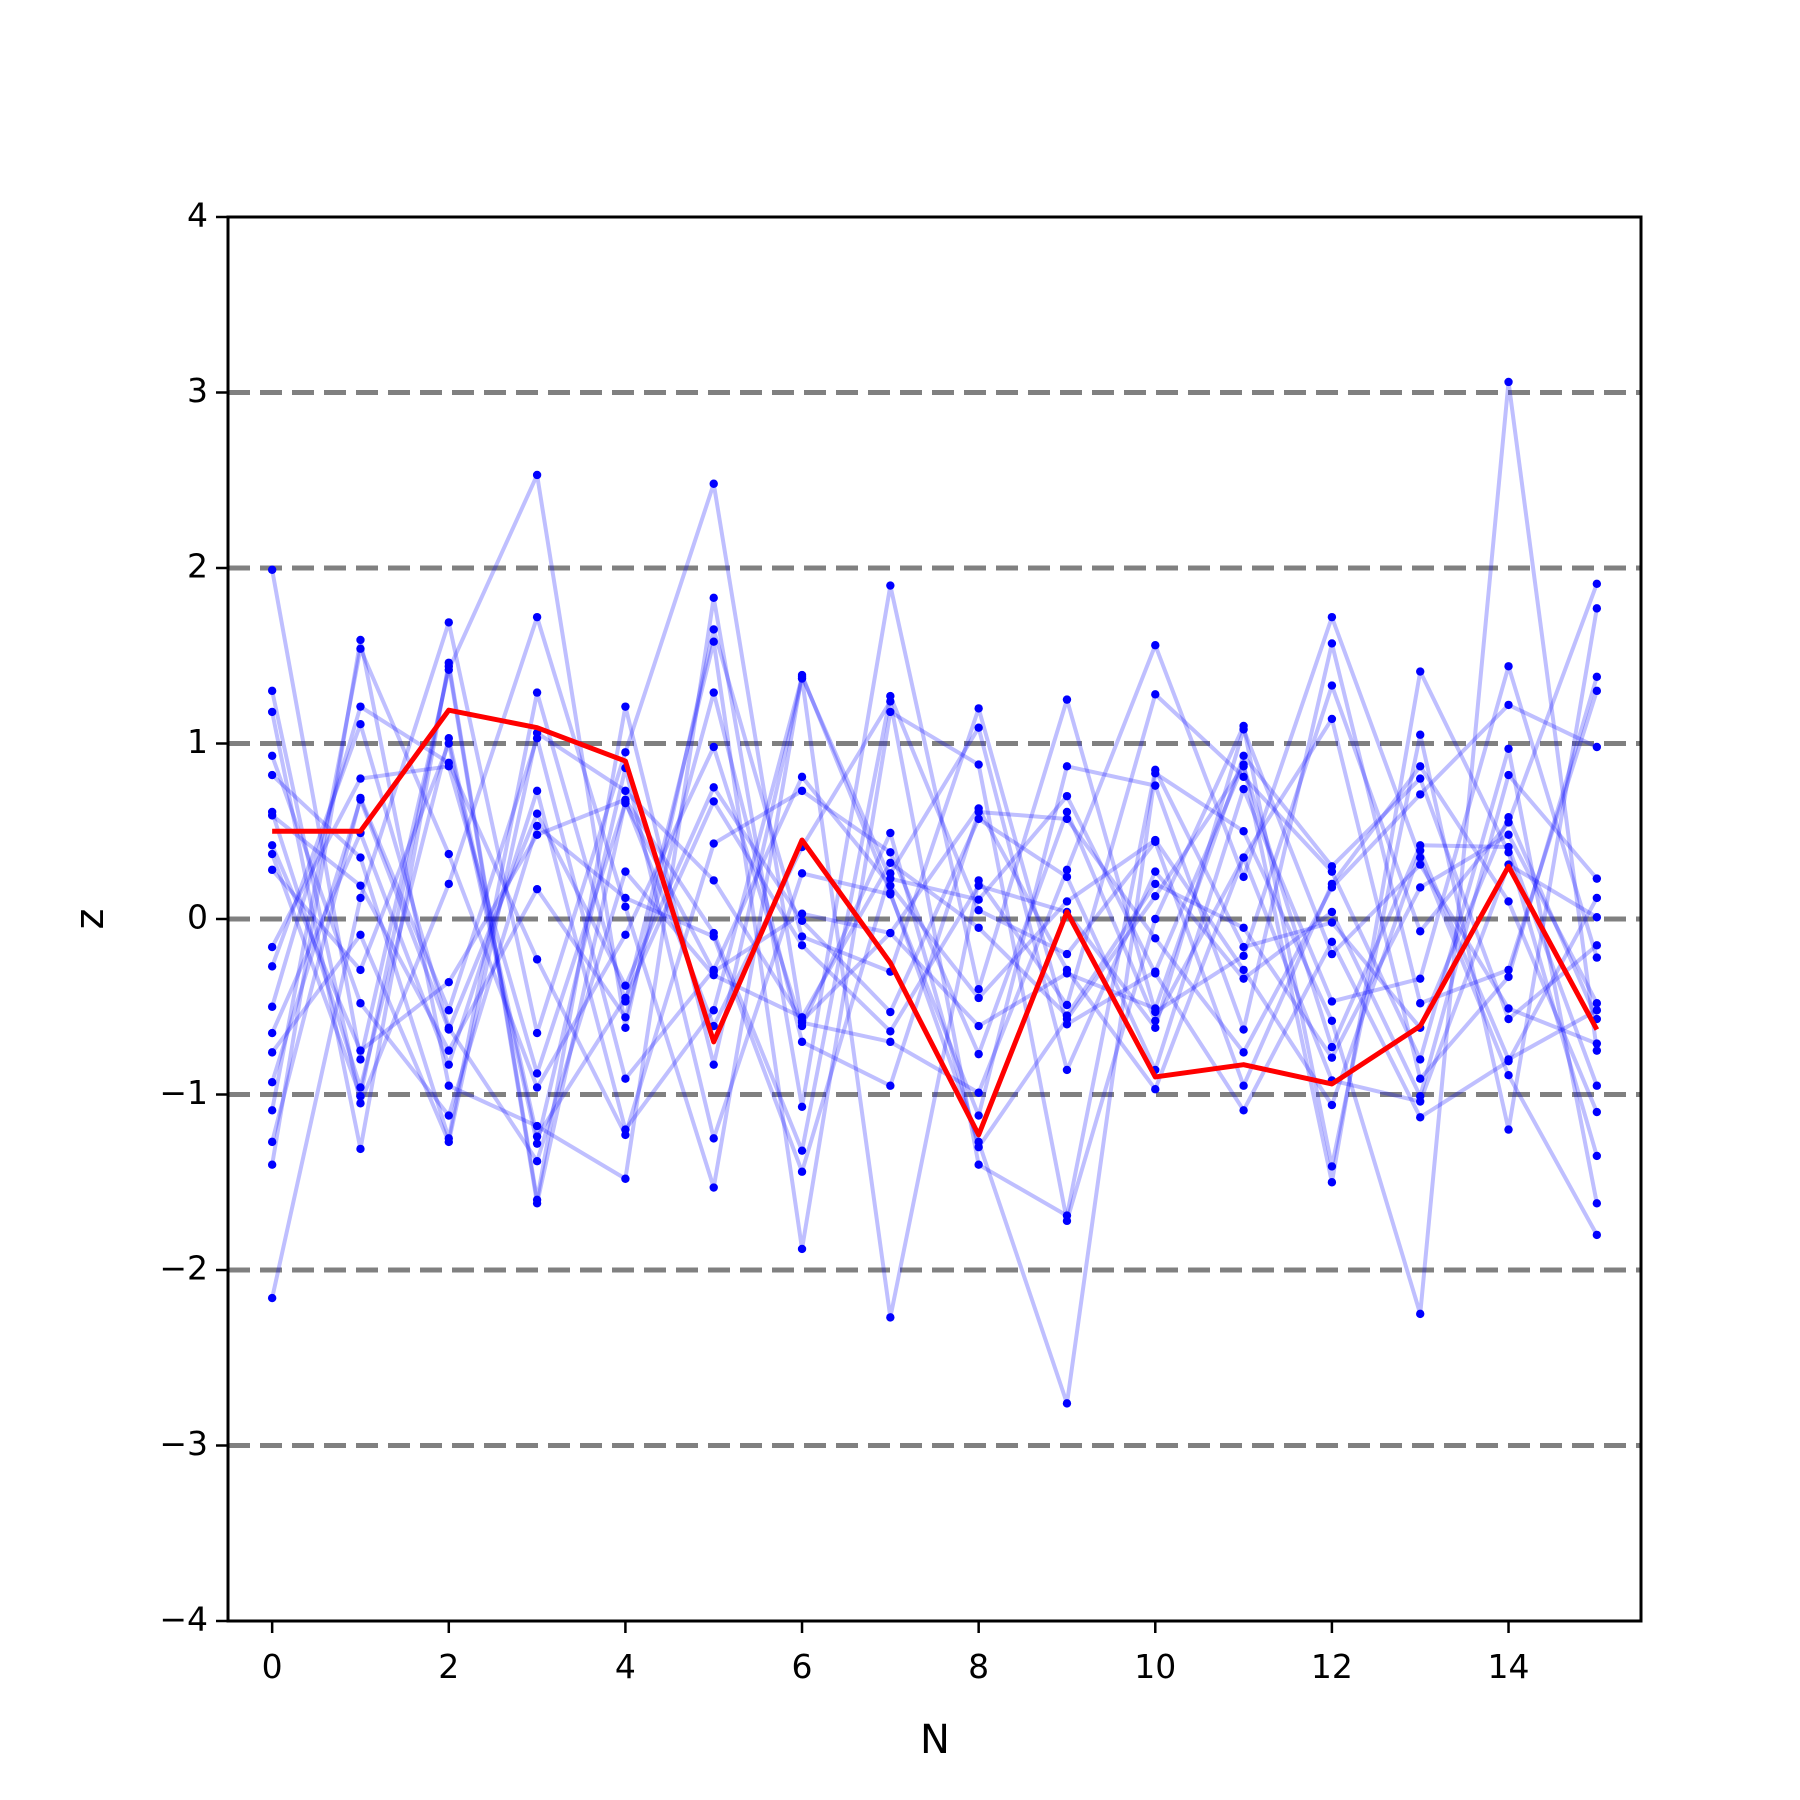 This screenshot has width=1800, height=1800. Describe the element at coordinates (978, 1666) in the screenshot. I see `x-tick-label: 8` at that location.